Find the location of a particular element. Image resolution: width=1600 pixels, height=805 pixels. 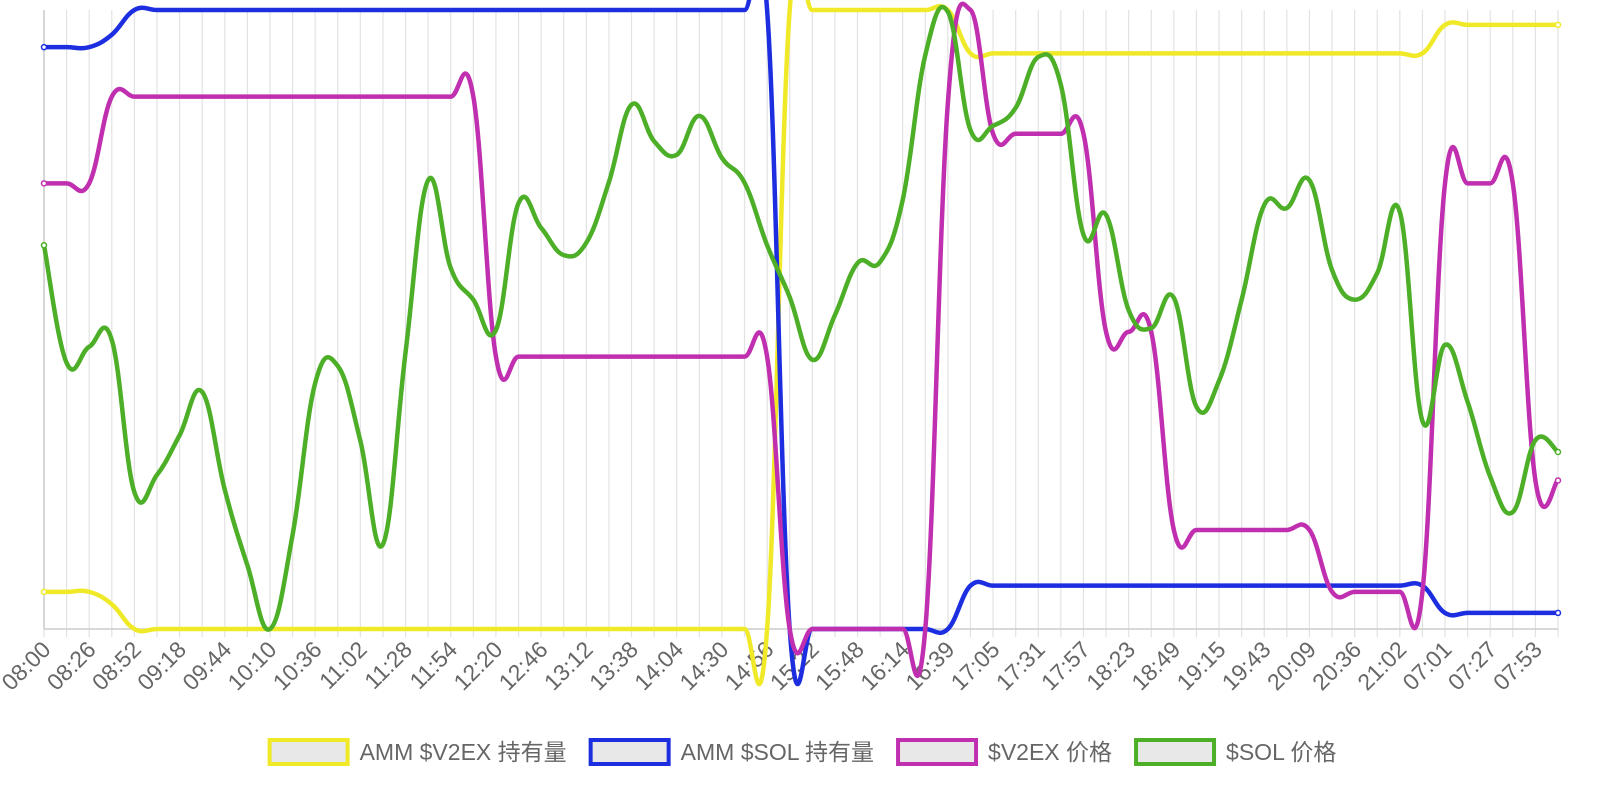

x-tick-label: 19:15 is located at coordinates (1200, 665).